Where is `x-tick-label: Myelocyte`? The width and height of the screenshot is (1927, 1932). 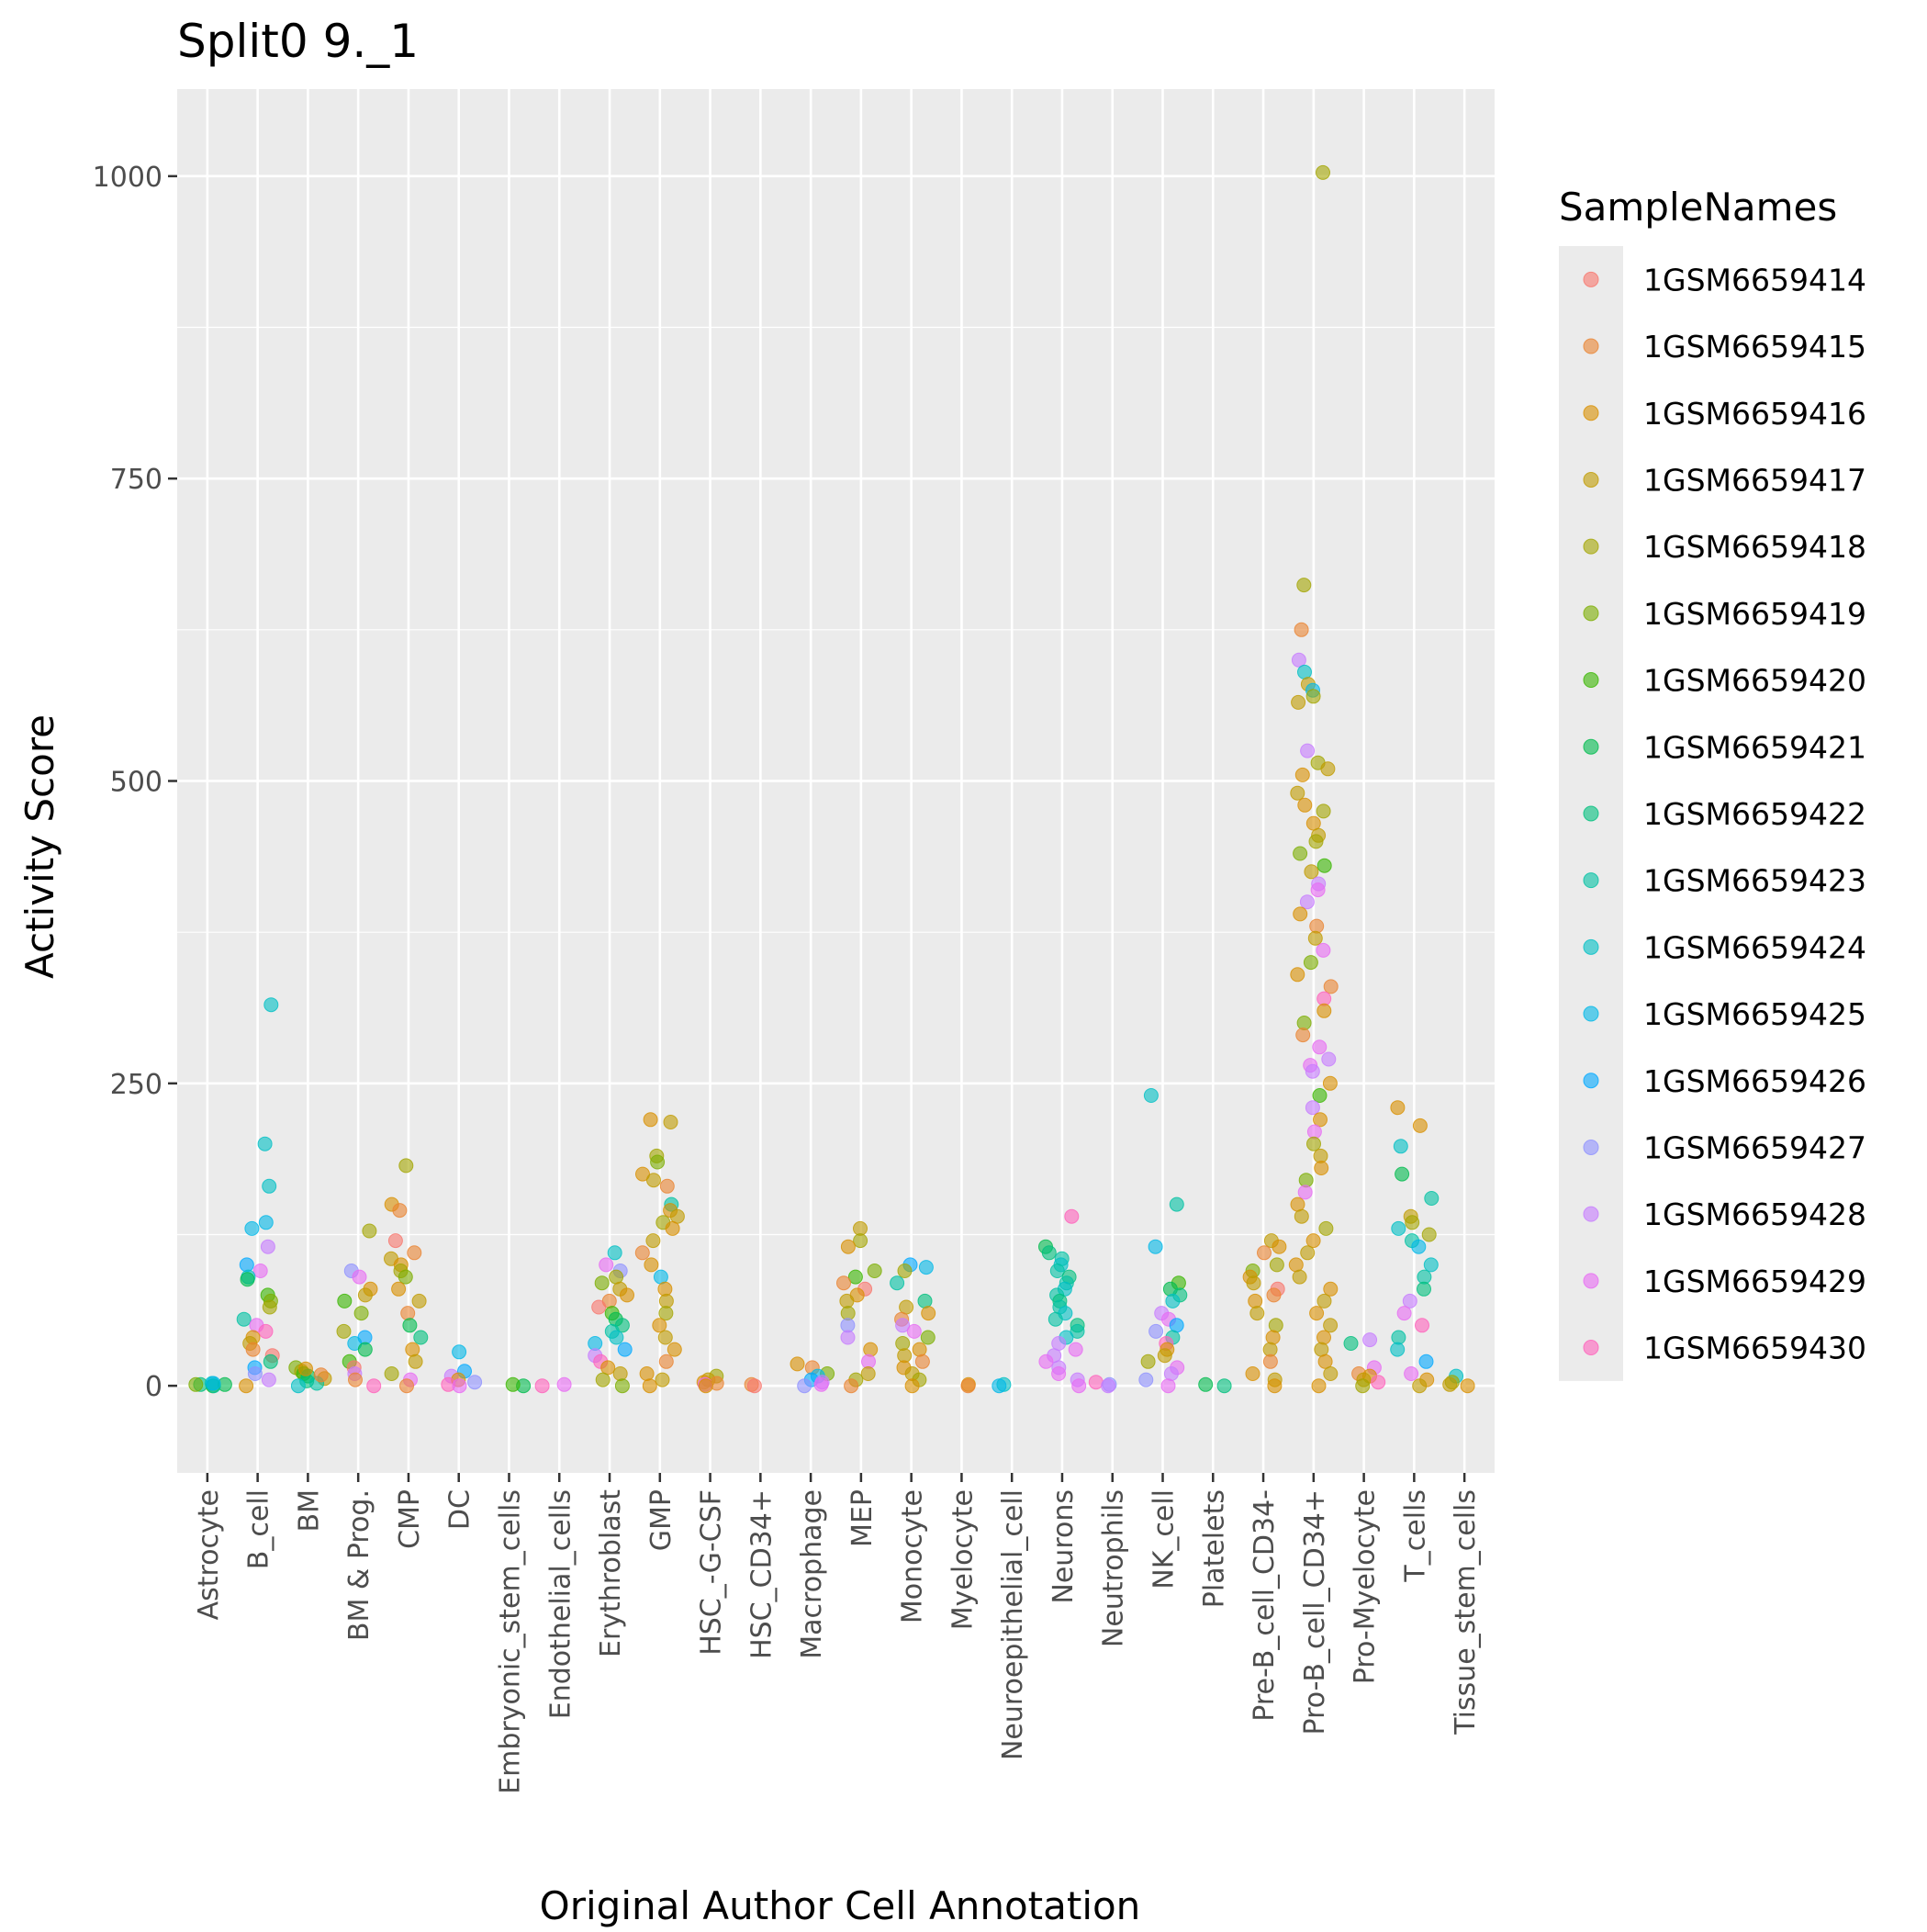 x-tick-label: Myelocyte is located at coordinates (963, 1559).